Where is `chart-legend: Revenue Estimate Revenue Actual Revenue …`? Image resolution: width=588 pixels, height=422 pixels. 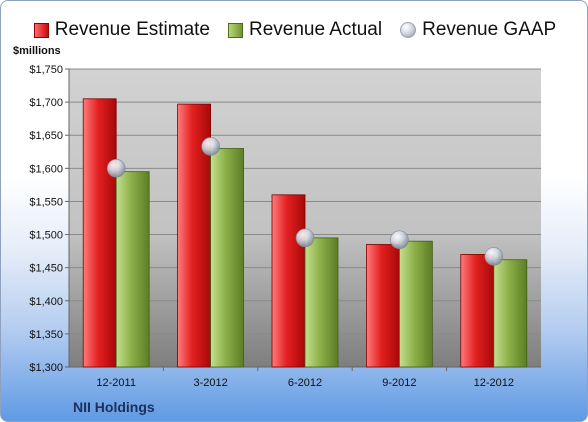
chart-legend: Revenue Estimate Revenue Actual Revenue … is located at coordinates (294, 30).